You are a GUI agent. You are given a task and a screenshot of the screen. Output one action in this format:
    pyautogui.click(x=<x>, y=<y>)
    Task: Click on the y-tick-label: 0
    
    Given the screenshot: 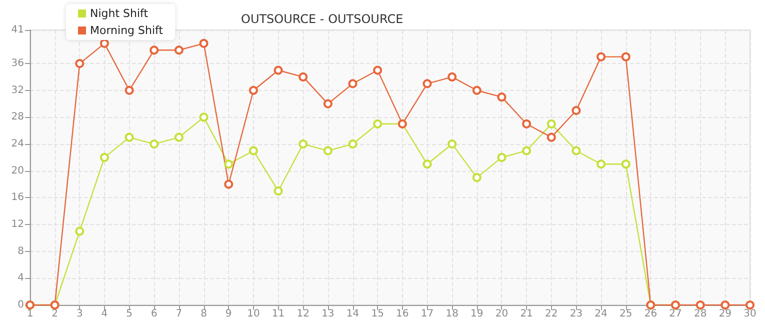 What is the action you would take?
    pyautogui.click(x=21, y=305)
    